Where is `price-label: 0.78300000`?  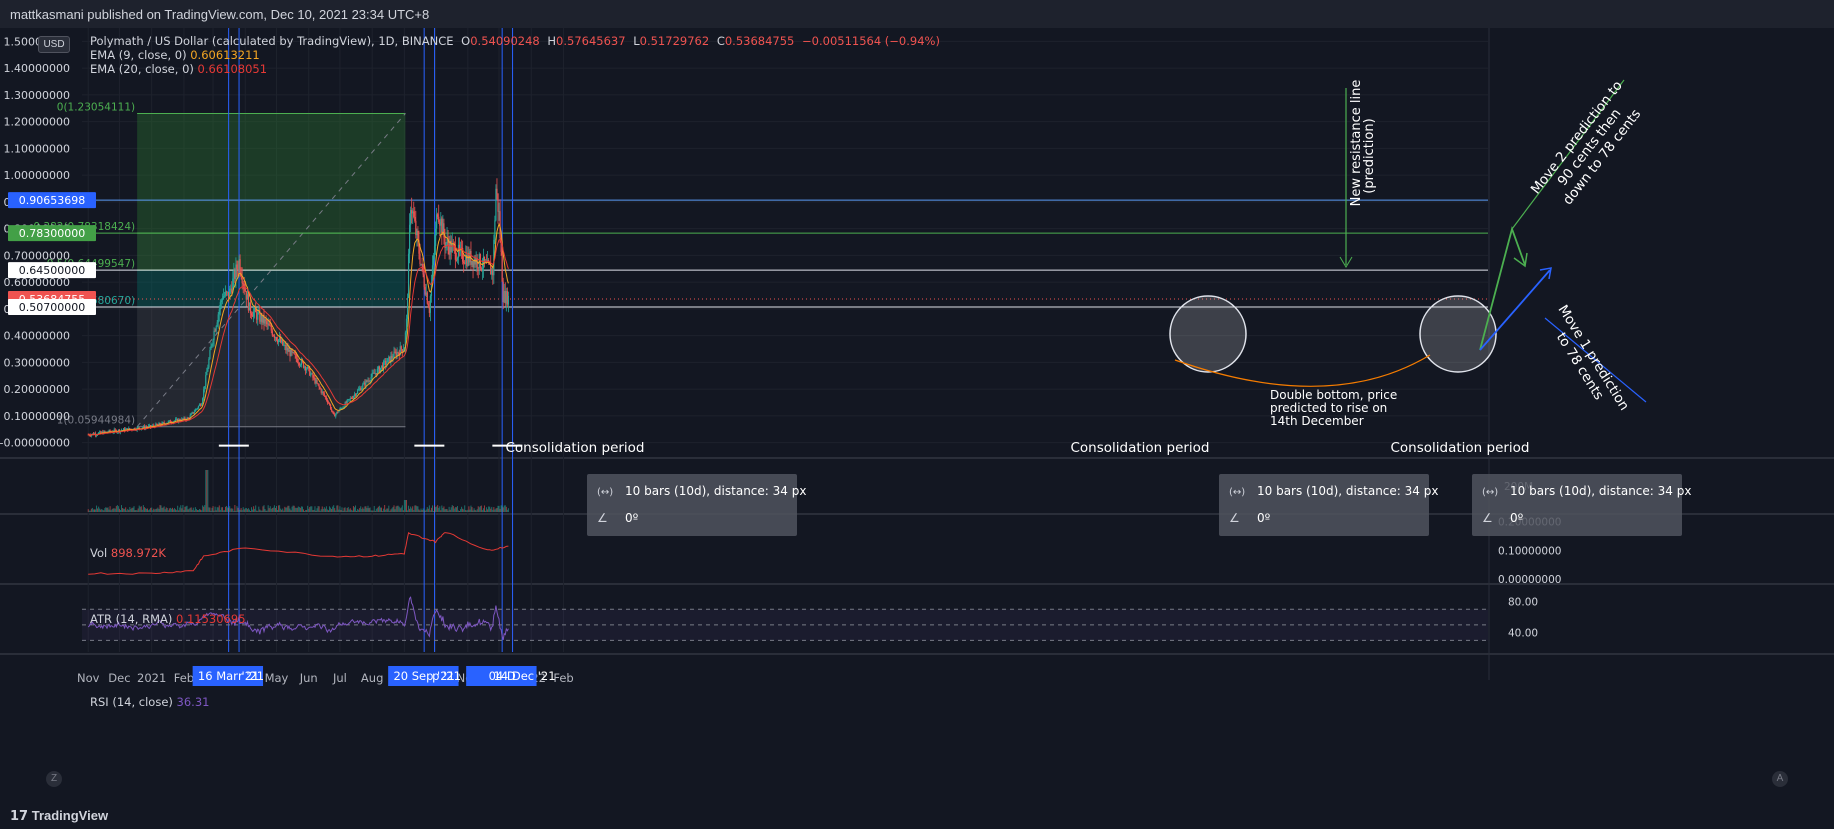
price-label: 0.78300000 is located at coordinates (52, 233).